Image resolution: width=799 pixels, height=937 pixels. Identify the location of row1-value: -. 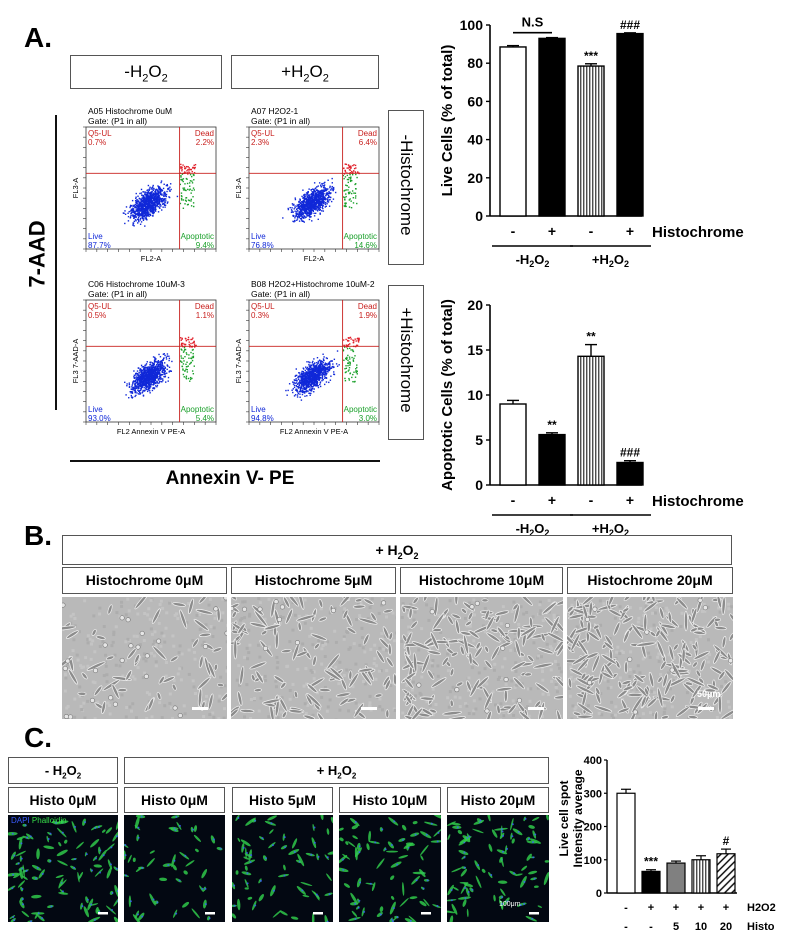
(626, 908).